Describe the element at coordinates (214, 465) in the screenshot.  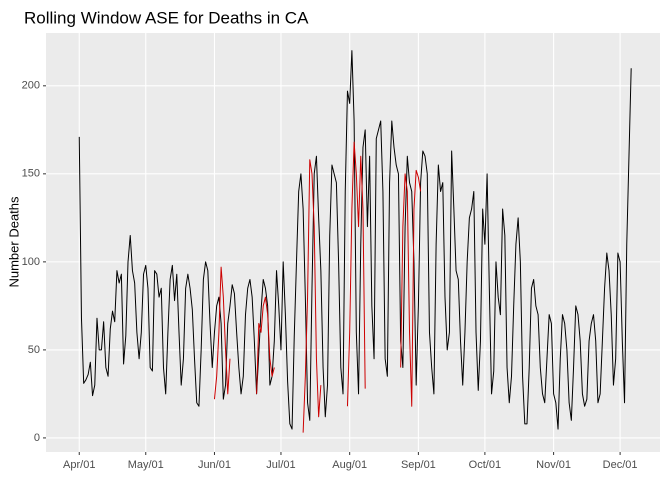
I see `x-tick-label: Jun/01` at that location.